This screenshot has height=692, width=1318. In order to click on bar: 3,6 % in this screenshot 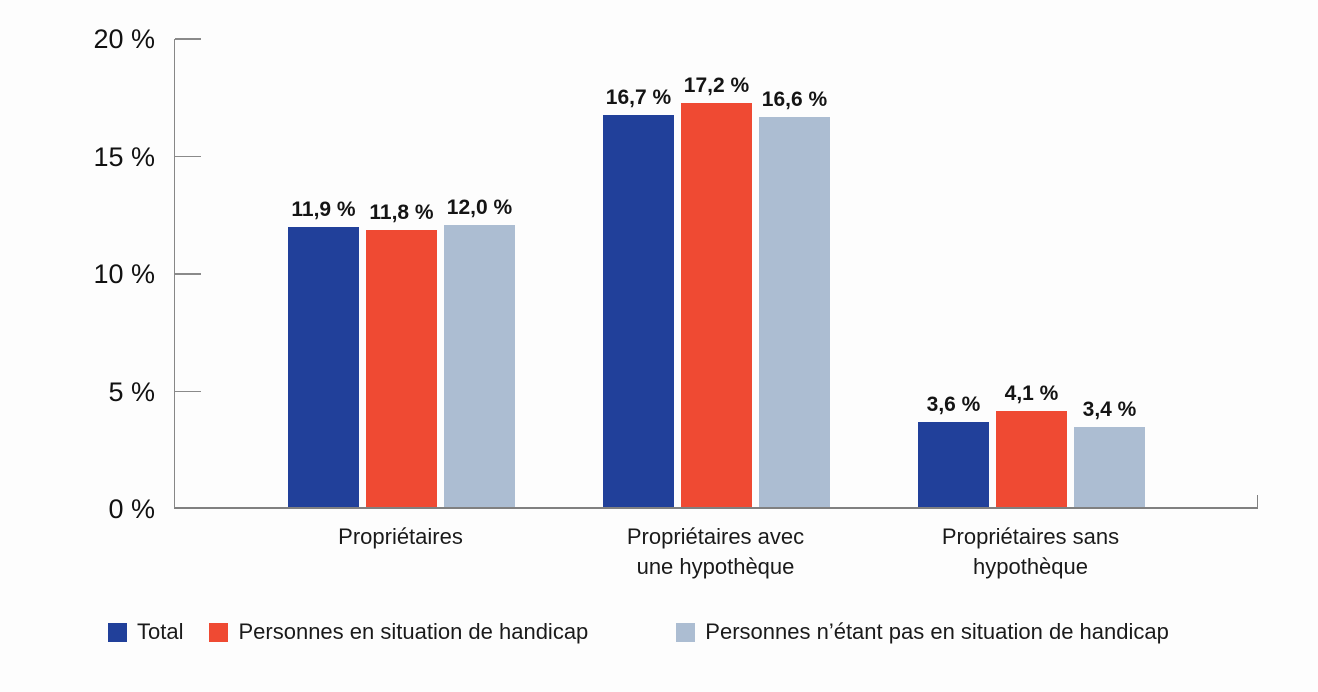, I will do `click(953, 450)`.